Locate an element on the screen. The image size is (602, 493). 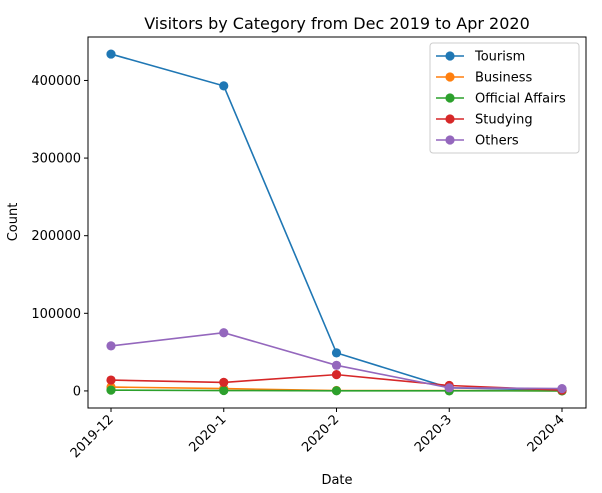
y-tick-label-4: 400000 is located at coordinates (56, 81).